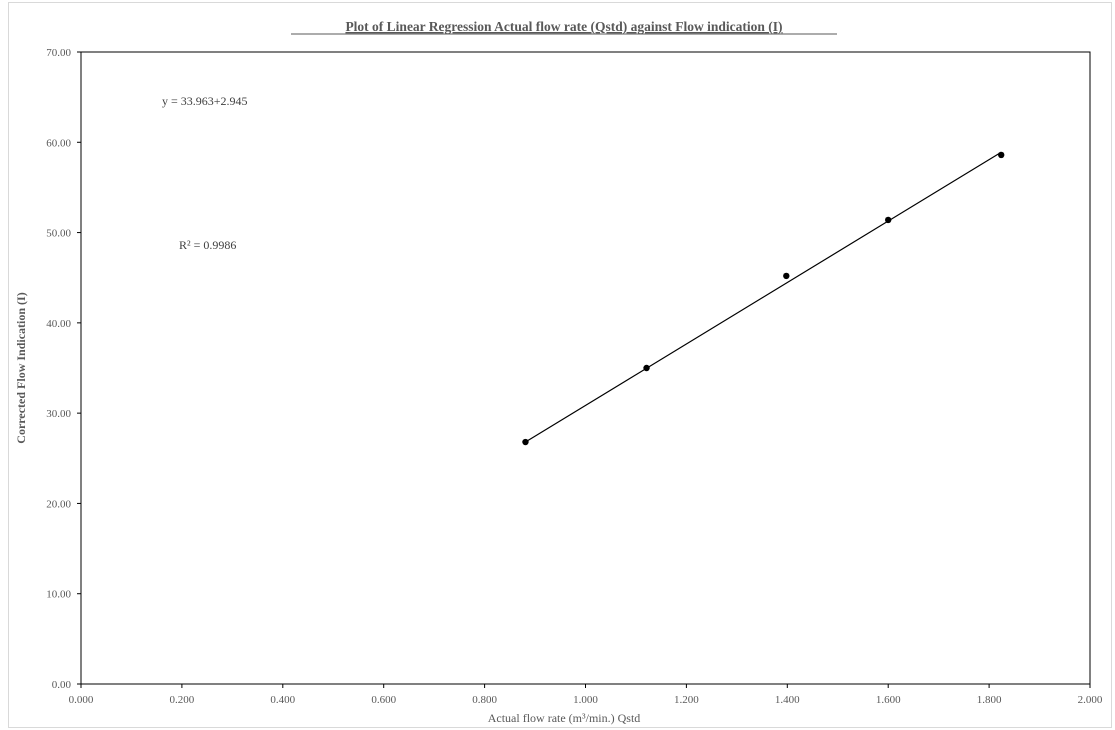 This screenshot has height=730, width=1115. Describe the element at coordinates (63, 369) in the screenshot. I see `y-axis-ticks: 0.00 10.00 20.00 30.00 40.00 50.00 60.00 70.00` at that location.